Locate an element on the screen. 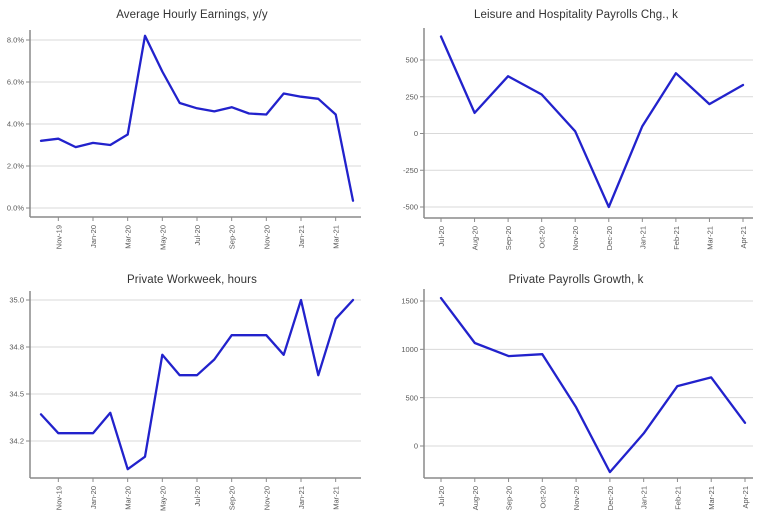 The width and height of the screenshot is (768, 517). y-axis-label: 34.5 is located at coordinates (16, 394).